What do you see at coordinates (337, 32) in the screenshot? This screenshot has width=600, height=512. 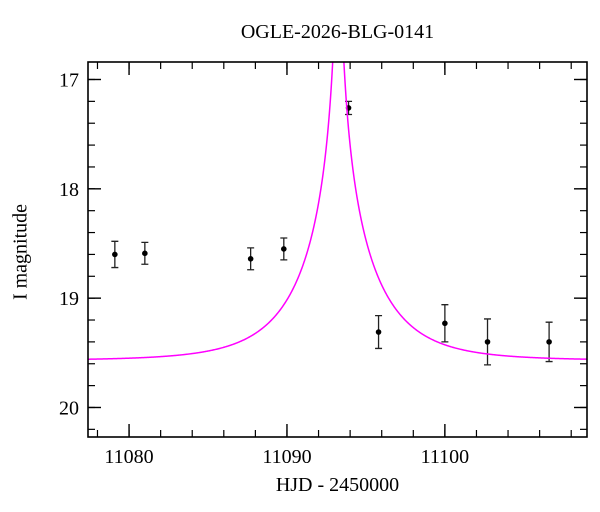 I see `chart-title: OGLE-2026-BLG-0141` at bounding box center [337, 32].